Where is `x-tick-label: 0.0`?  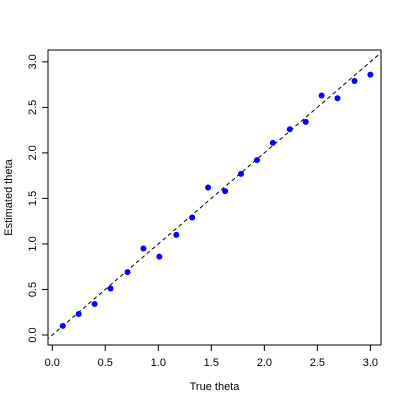
x-tick-label: 0.0 is located at coordinates (52, 363).